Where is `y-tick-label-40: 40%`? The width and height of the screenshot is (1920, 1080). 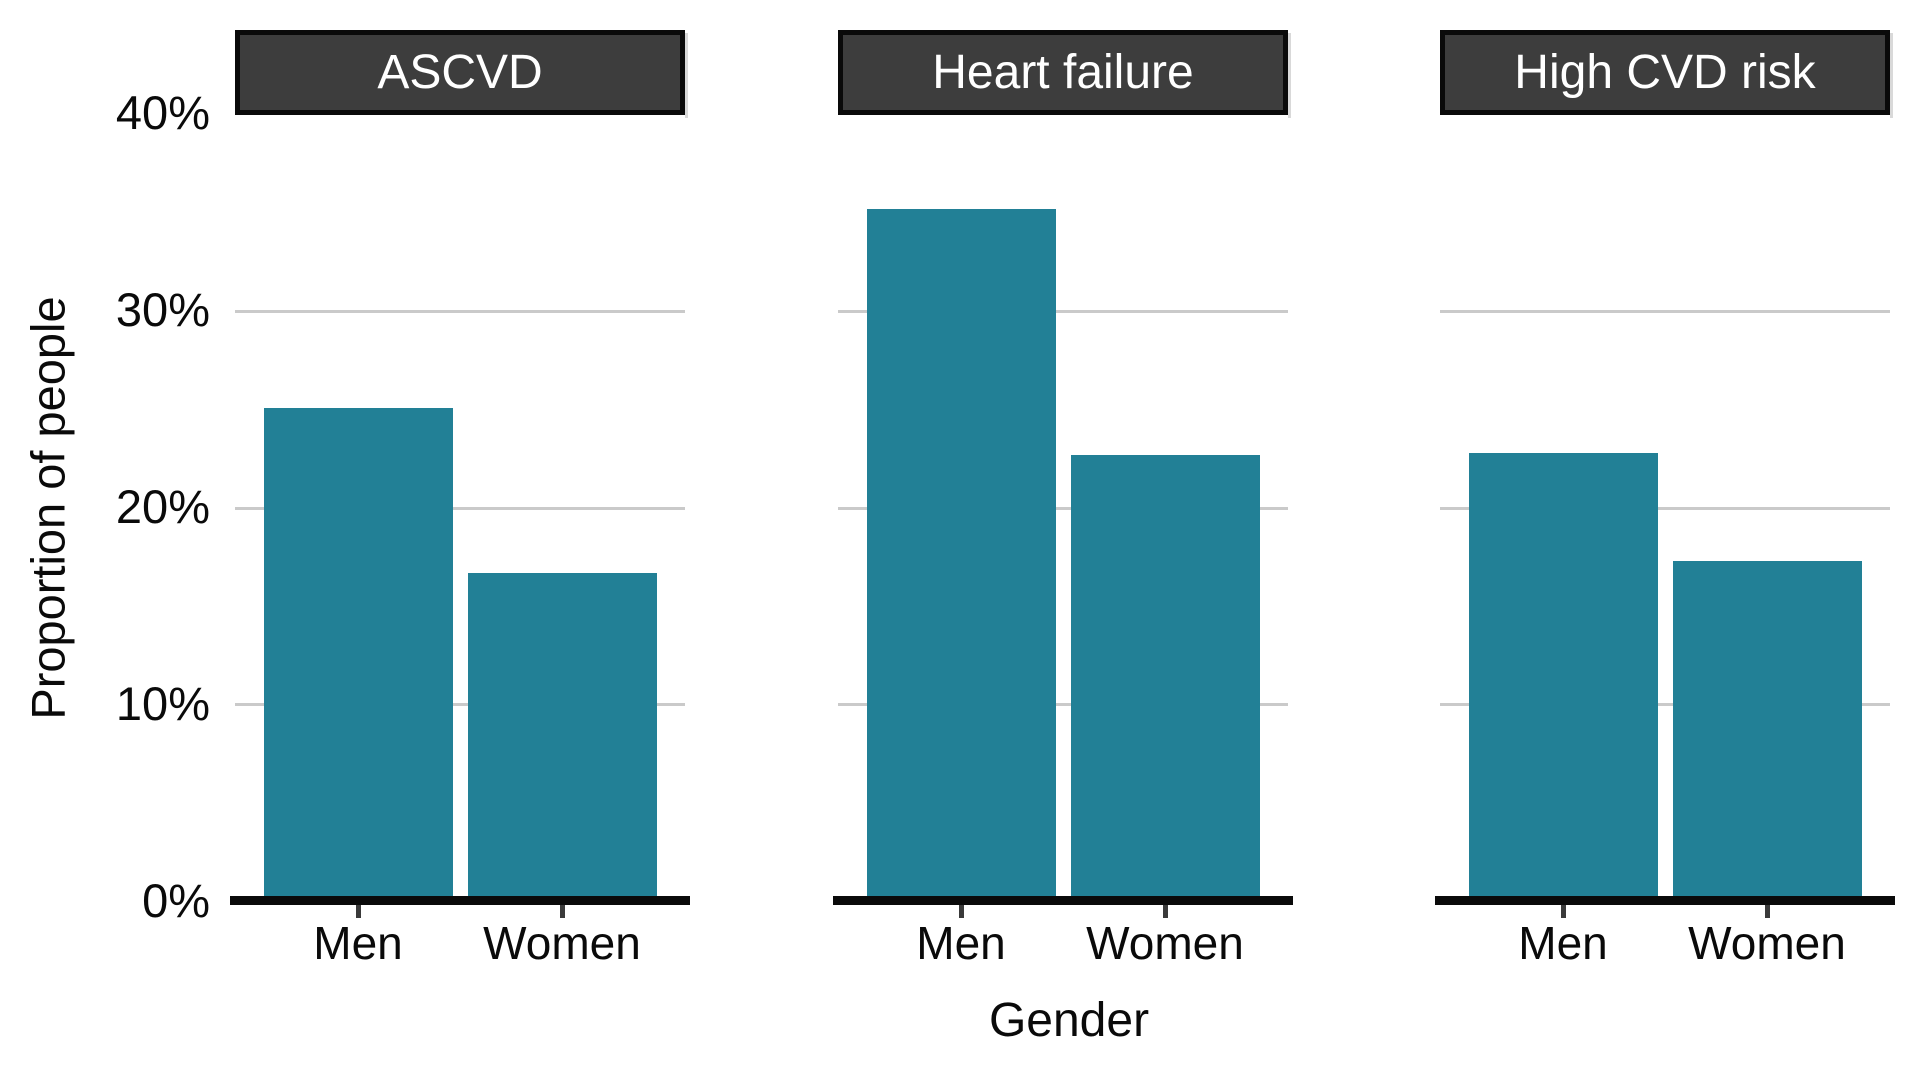
y-tick-label-40: 40% is located at coordinates (162, 112).